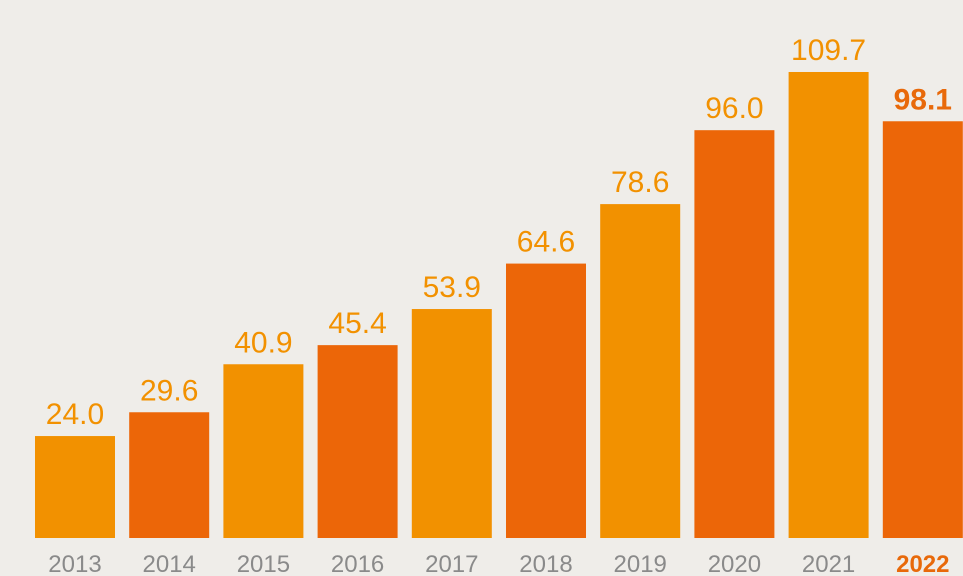 The width and height of the screenshot is (963, 576). Describe the element at coordinates (263, 563) in the screenshot. I see `x-tick-label: 2015` at that location.